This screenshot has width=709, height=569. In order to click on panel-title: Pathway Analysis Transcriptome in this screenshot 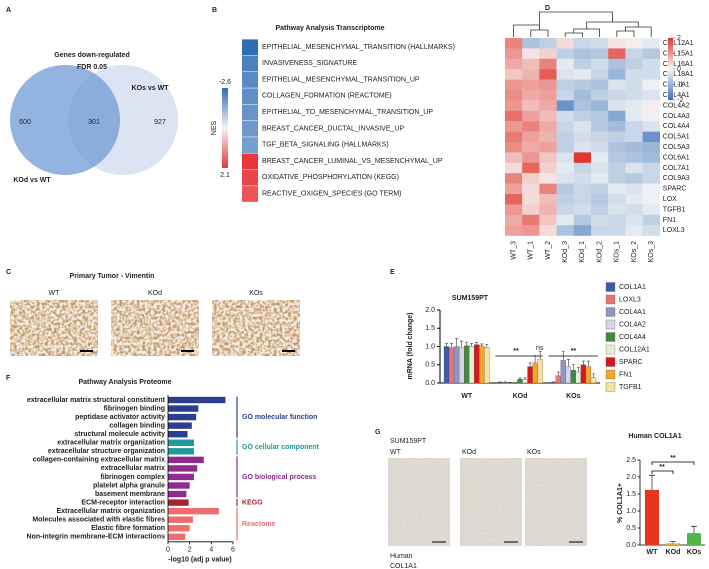, I will do `click(329, 28)`.